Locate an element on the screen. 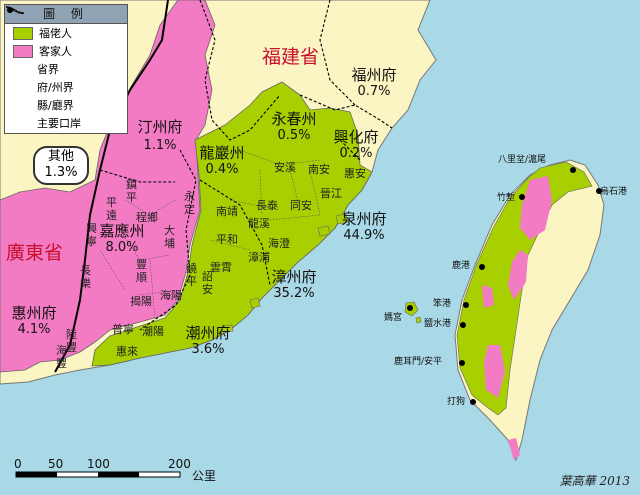 The height and width of the screenshot is (495, 640). port-label: 八里坌/滬尾 is located at coordinates (522, 160).